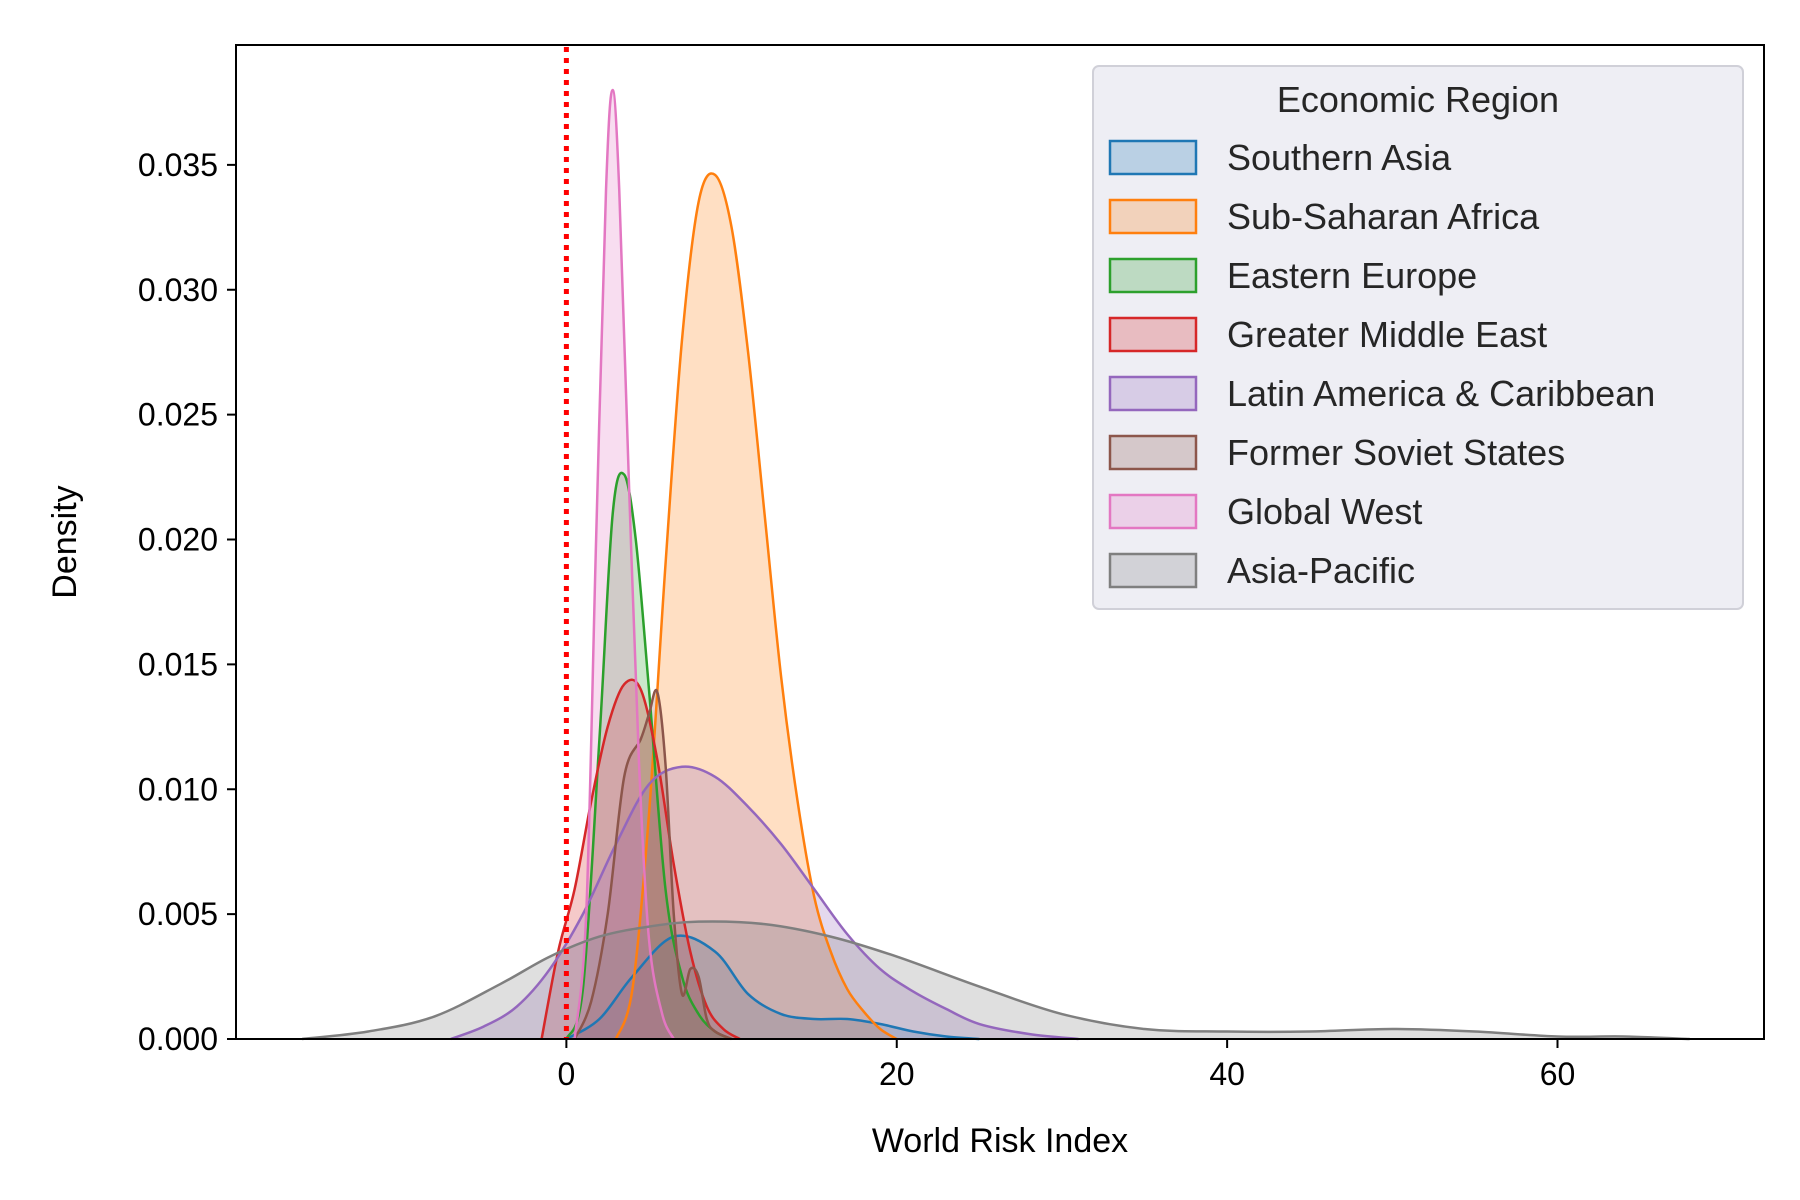  Describe the element at coordinates (178, 165) in the screenshot. I see `y-tick-label: 0.035` at that location.